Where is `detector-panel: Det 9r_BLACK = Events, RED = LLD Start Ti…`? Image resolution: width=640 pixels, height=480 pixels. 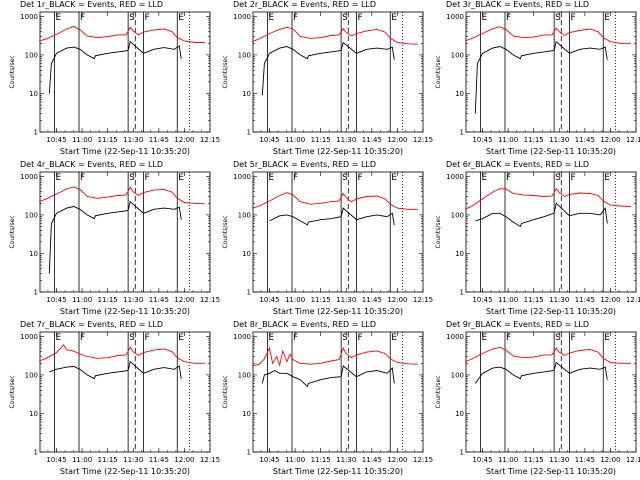
detector-panel: Det 9r_BLACK = Events, RED = LLD Start Ti… is located at coordinates (533, 400).